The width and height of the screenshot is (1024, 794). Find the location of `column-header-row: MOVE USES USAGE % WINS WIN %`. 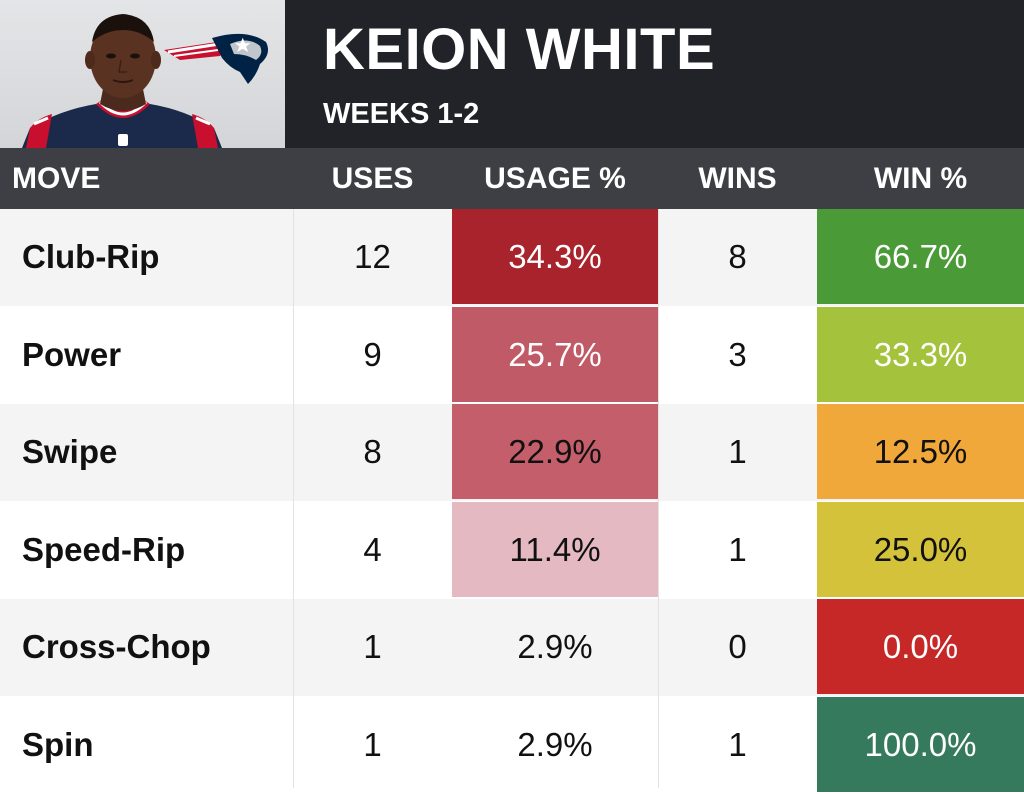

column-header-row: MOVE USES USAGE % WINS WIN % is located at coordinates (512, 178).